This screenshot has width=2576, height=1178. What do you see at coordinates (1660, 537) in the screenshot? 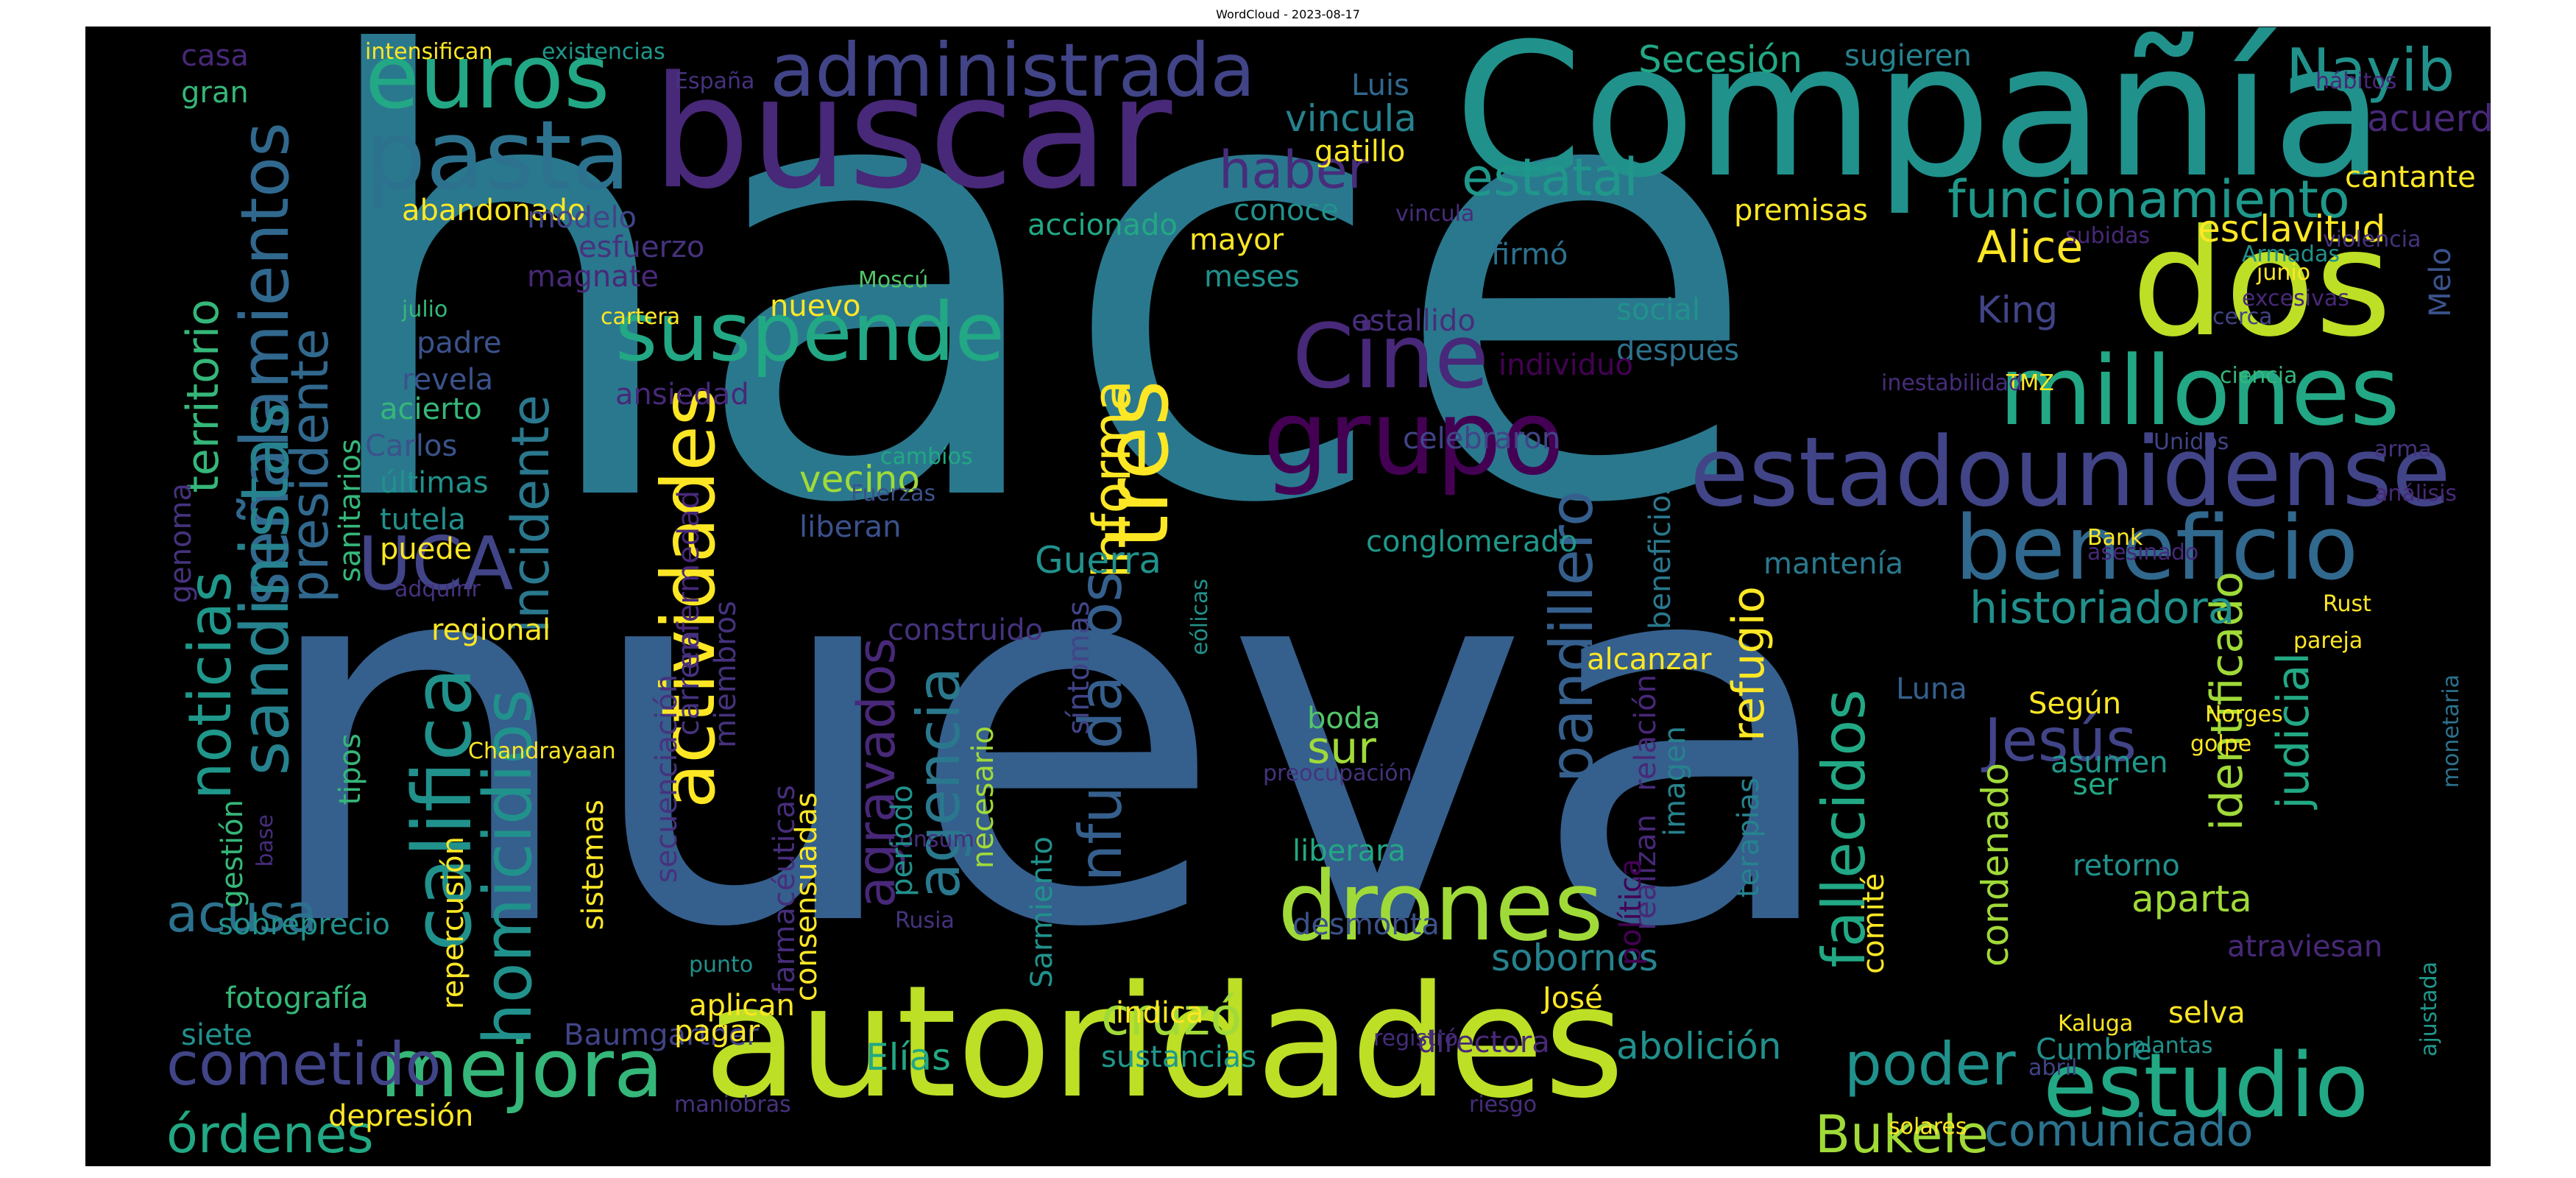
I see `word-114: beneficiosas` at bounding box center [1660, 537].